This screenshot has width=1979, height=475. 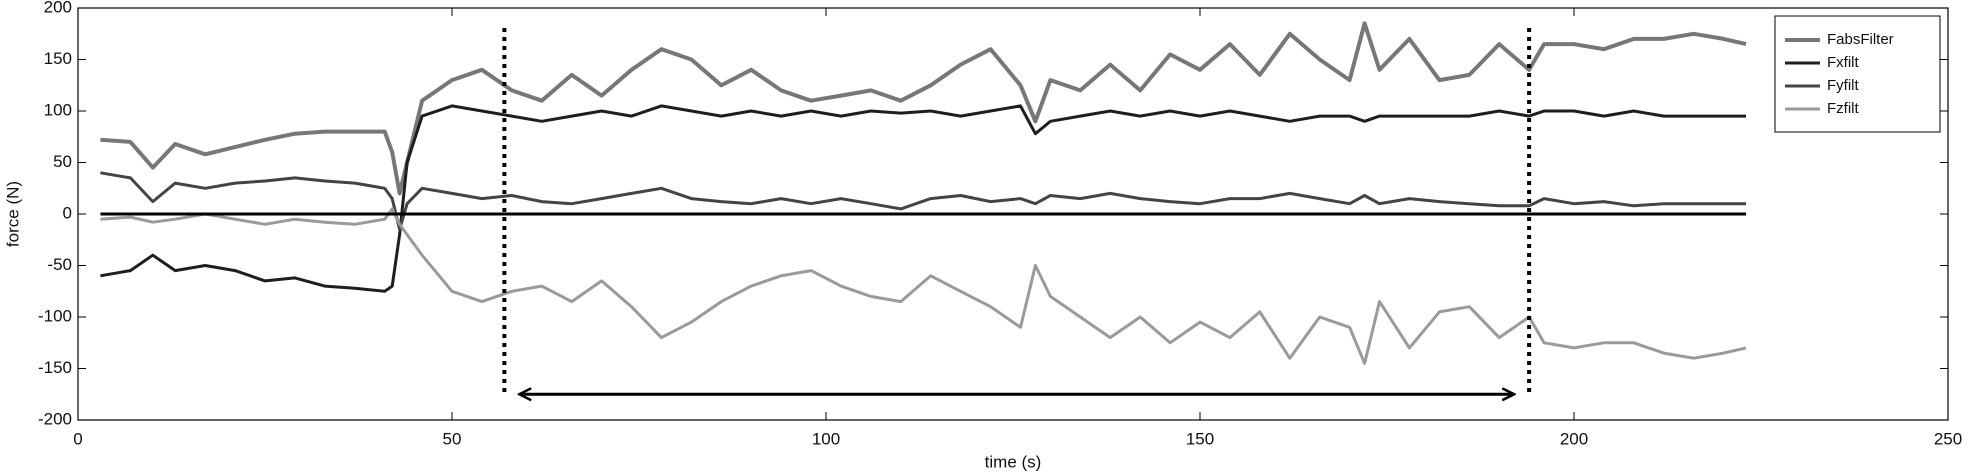 I want to click on x-axis-label: time (s), so click(x=1013, y=461).